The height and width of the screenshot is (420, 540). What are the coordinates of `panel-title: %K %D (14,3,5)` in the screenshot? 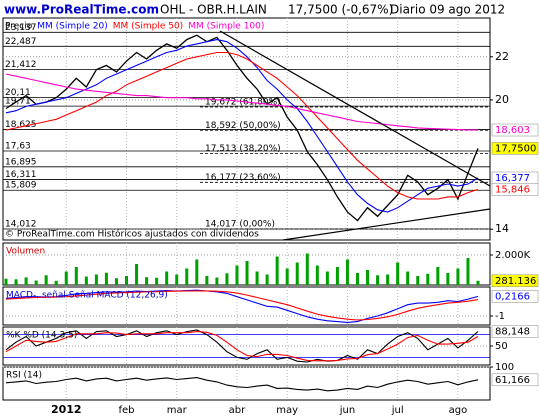 It's located at (41, 336).